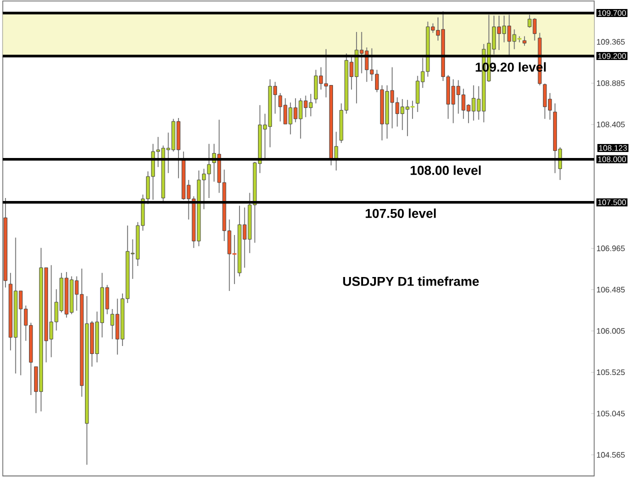  Describe the element at coordinates (401, 213) in the screenshot. I see `ref-line-label: 107.50 level` at that location.